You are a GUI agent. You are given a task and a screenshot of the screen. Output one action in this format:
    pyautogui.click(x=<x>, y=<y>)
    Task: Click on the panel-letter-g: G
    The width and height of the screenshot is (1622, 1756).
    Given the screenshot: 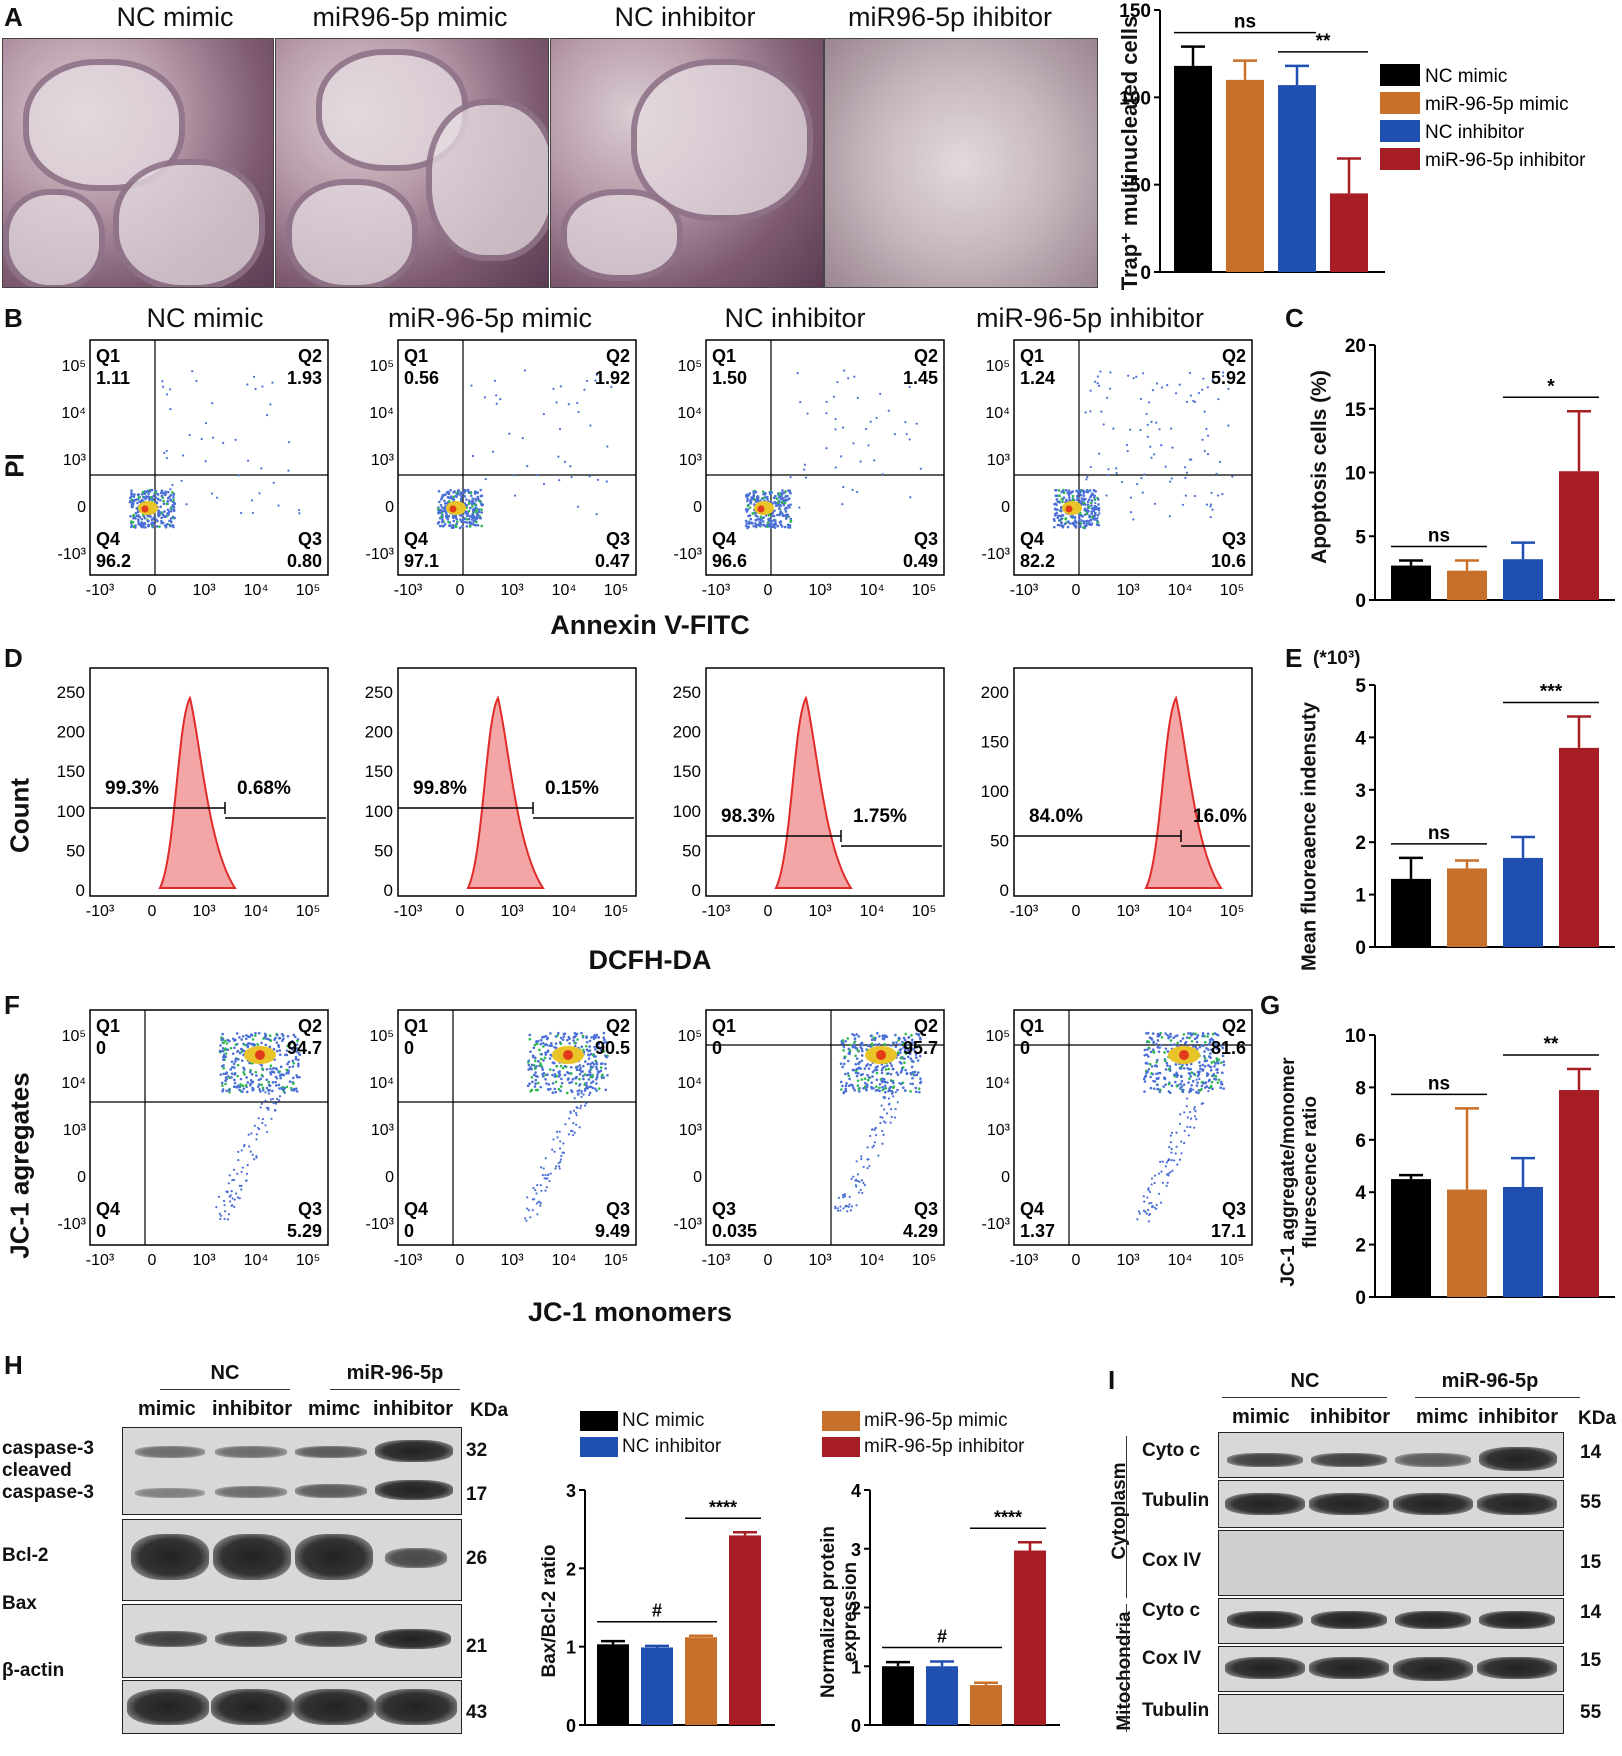 What is the action you would take?
    pyautogui.click(x=1270, y=1005)
    